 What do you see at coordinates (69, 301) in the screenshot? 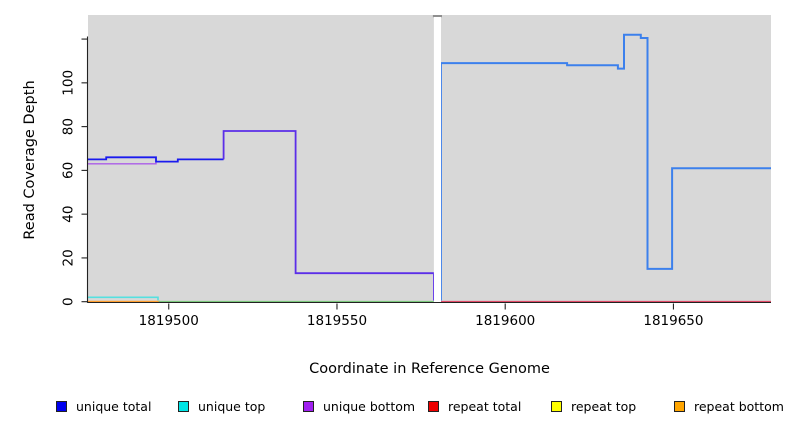
I see `y-tick-label: 0` at bounding box center [69, 301].